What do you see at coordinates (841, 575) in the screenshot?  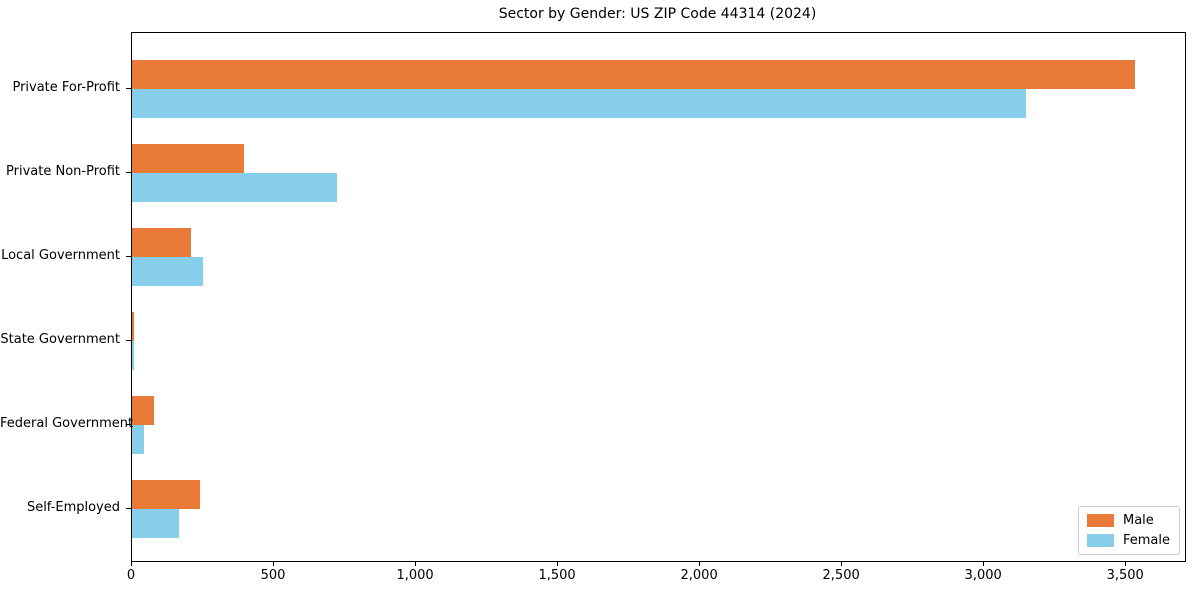 I see `x-tick-label: 2,500` at bounding box center [841, 575].